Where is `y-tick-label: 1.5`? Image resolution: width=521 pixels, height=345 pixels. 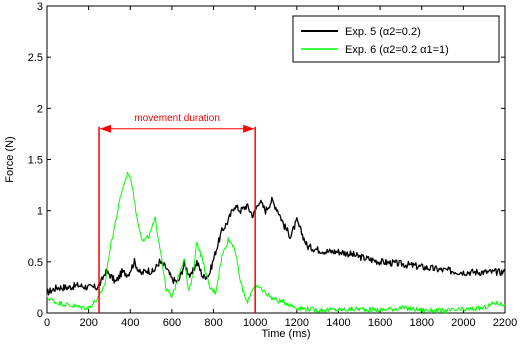 y-tick-label: 1.5 is located at coordinates (35, 161).